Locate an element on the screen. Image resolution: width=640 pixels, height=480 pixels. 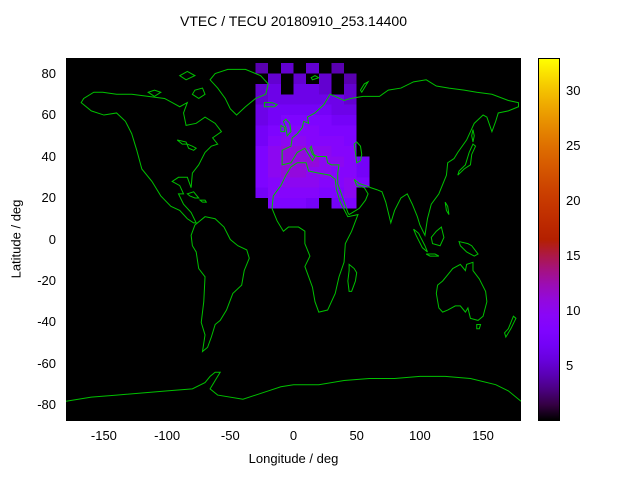
x-tick-label: 150 is located at coordinates (483, 435).